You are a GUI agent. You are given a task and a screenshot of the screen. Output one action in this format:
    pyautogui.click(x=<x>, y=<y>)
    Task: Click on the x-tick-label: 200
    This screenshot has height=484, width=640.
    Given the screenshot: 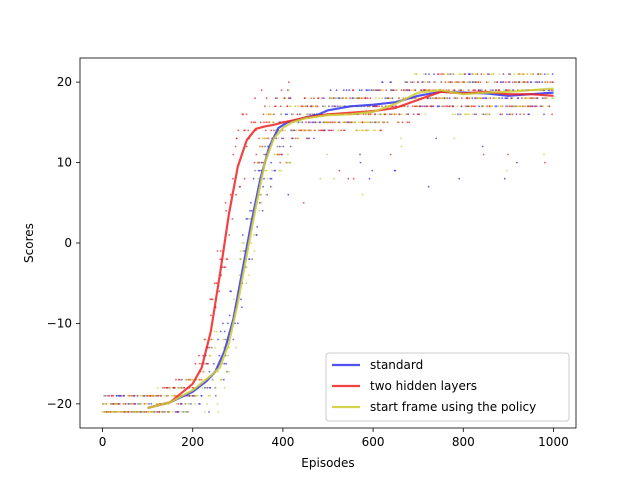 What is the action you would take?
    pyautogui.click(x=192, y=442)
    